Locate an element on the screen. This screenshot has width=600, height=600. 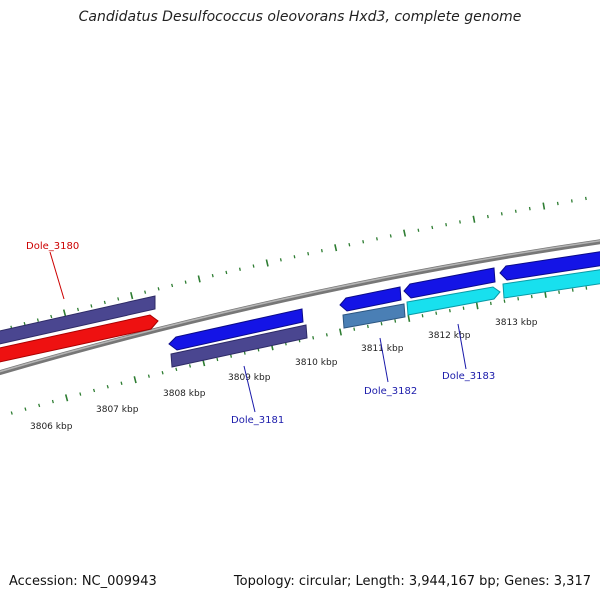
gene-label-dole-3181: Dole_3181 is located at coordinates (257, 420).